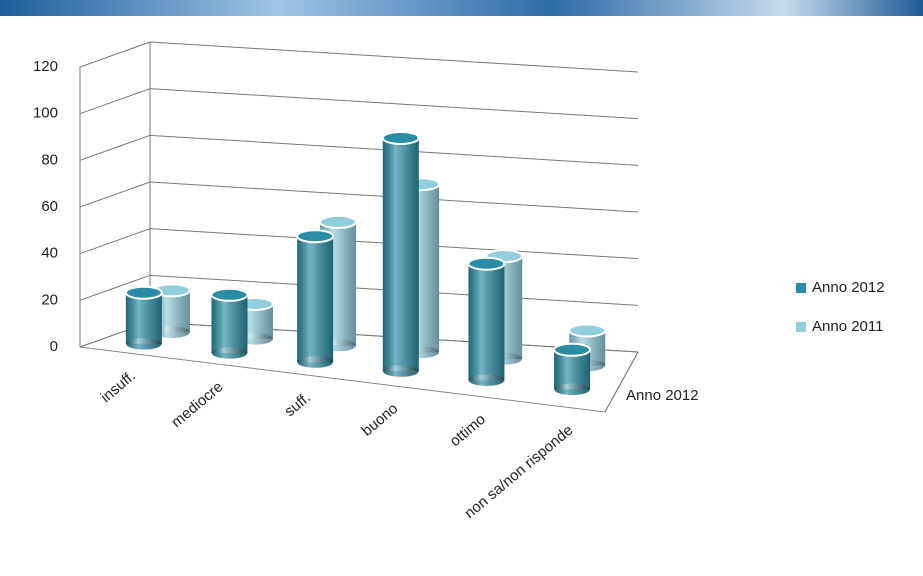  What do you see at coordinates (461, 8) in the screenshot?
I see `banner` at bounding box center [461, 8].